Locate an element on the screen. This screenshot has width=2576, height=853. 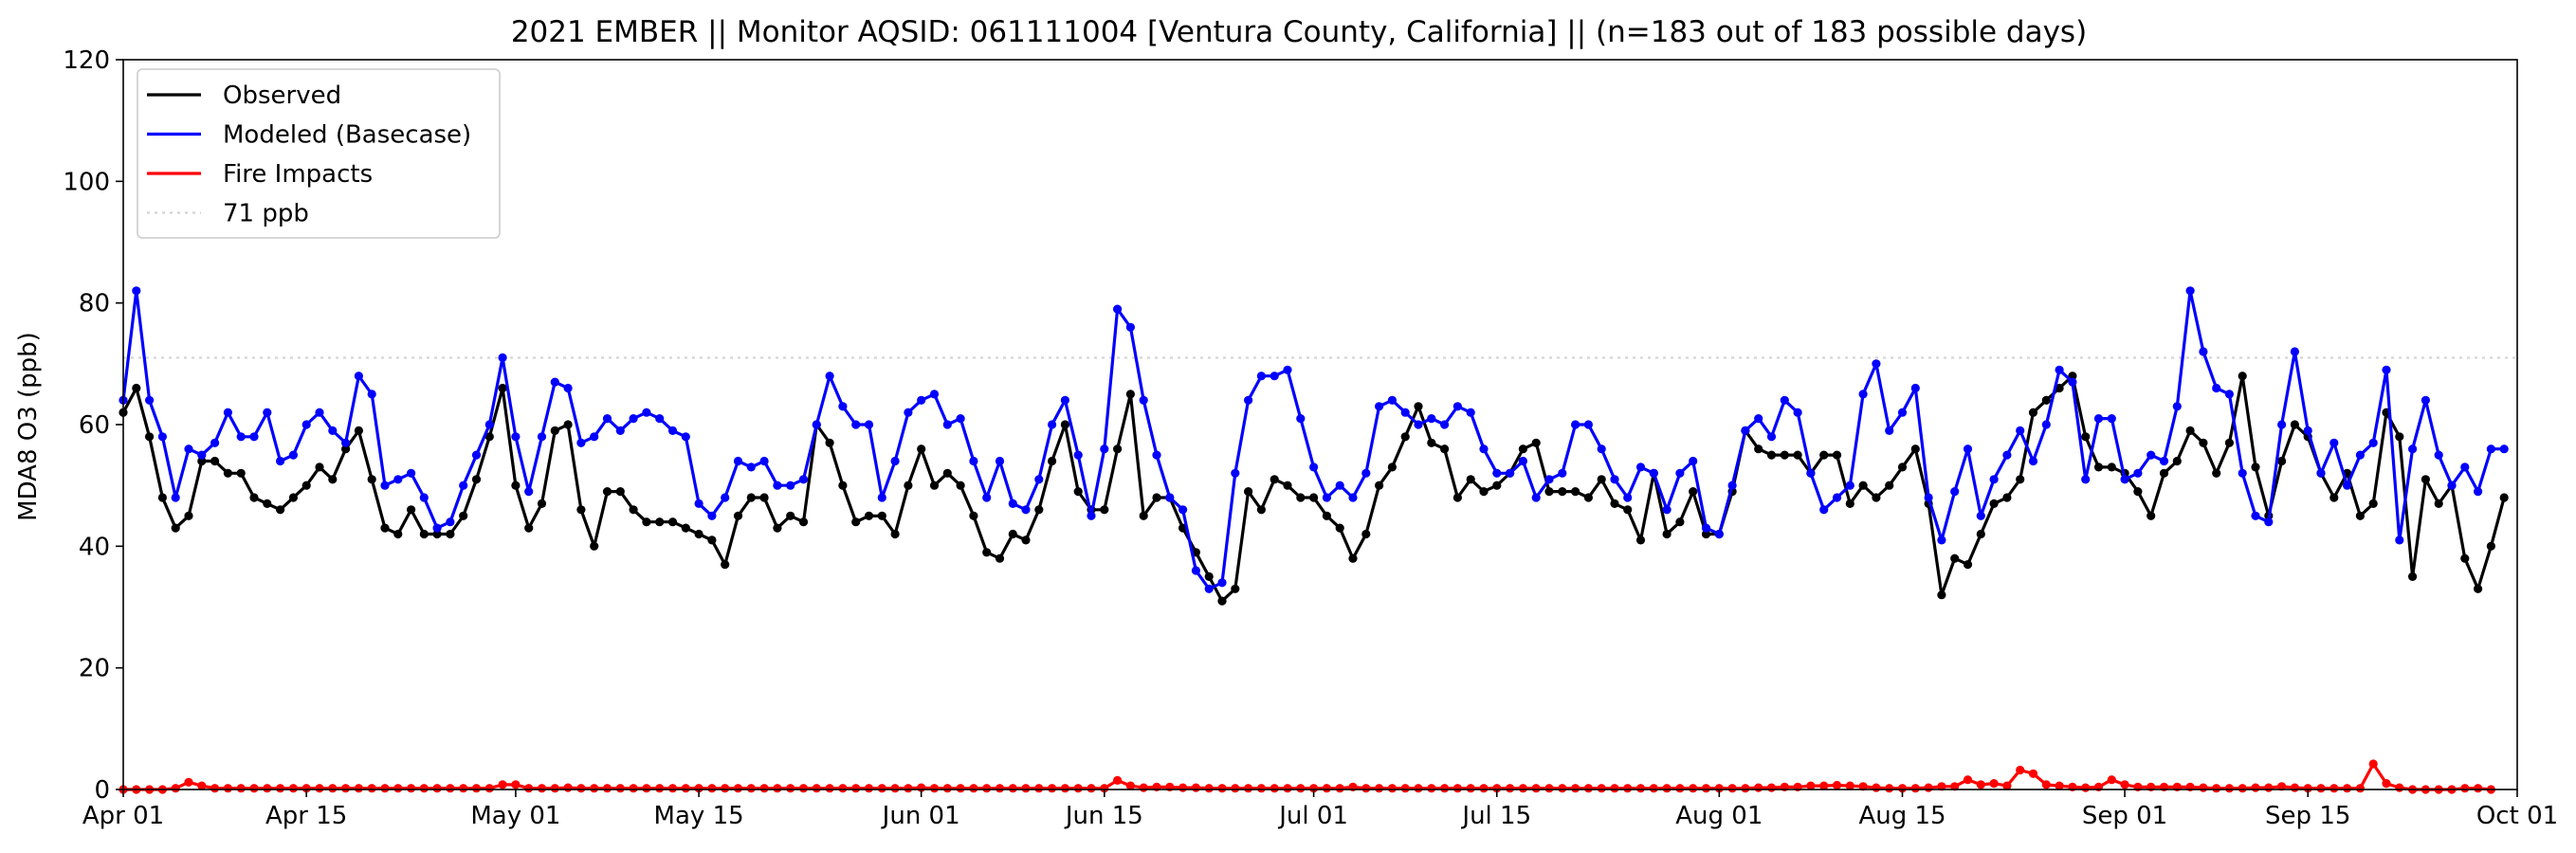
x-tick-label: Aug 15 is located at coordinates (1902, 816).